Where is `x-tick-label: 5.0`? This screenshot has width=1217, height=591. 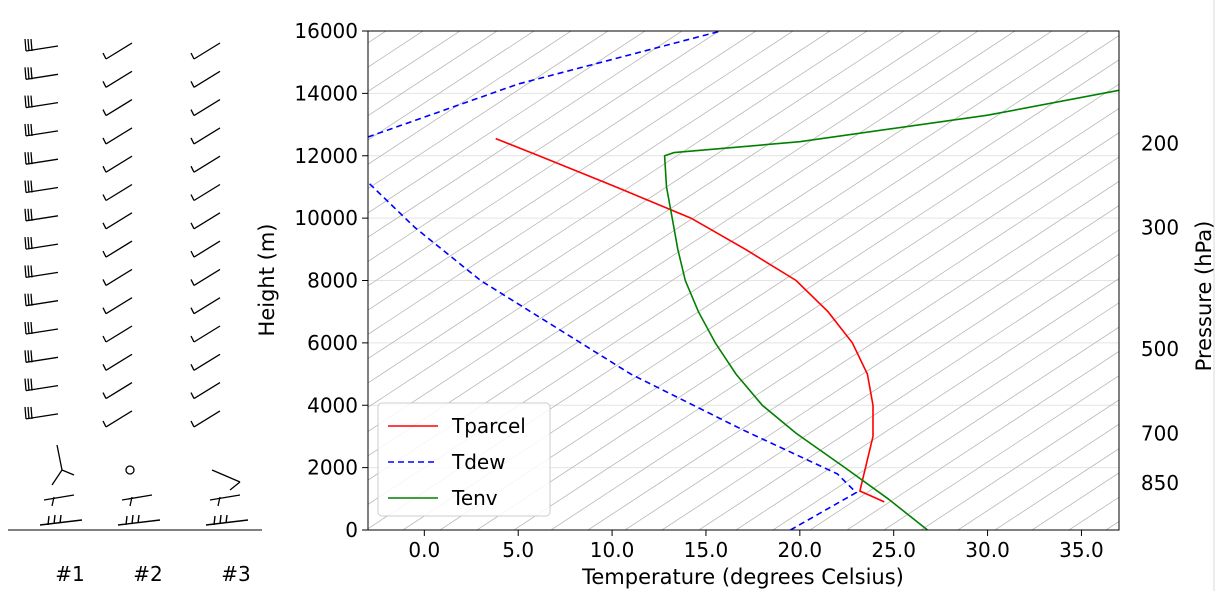
x-tick-label: 5.0 is located at coordinates (518, 550).